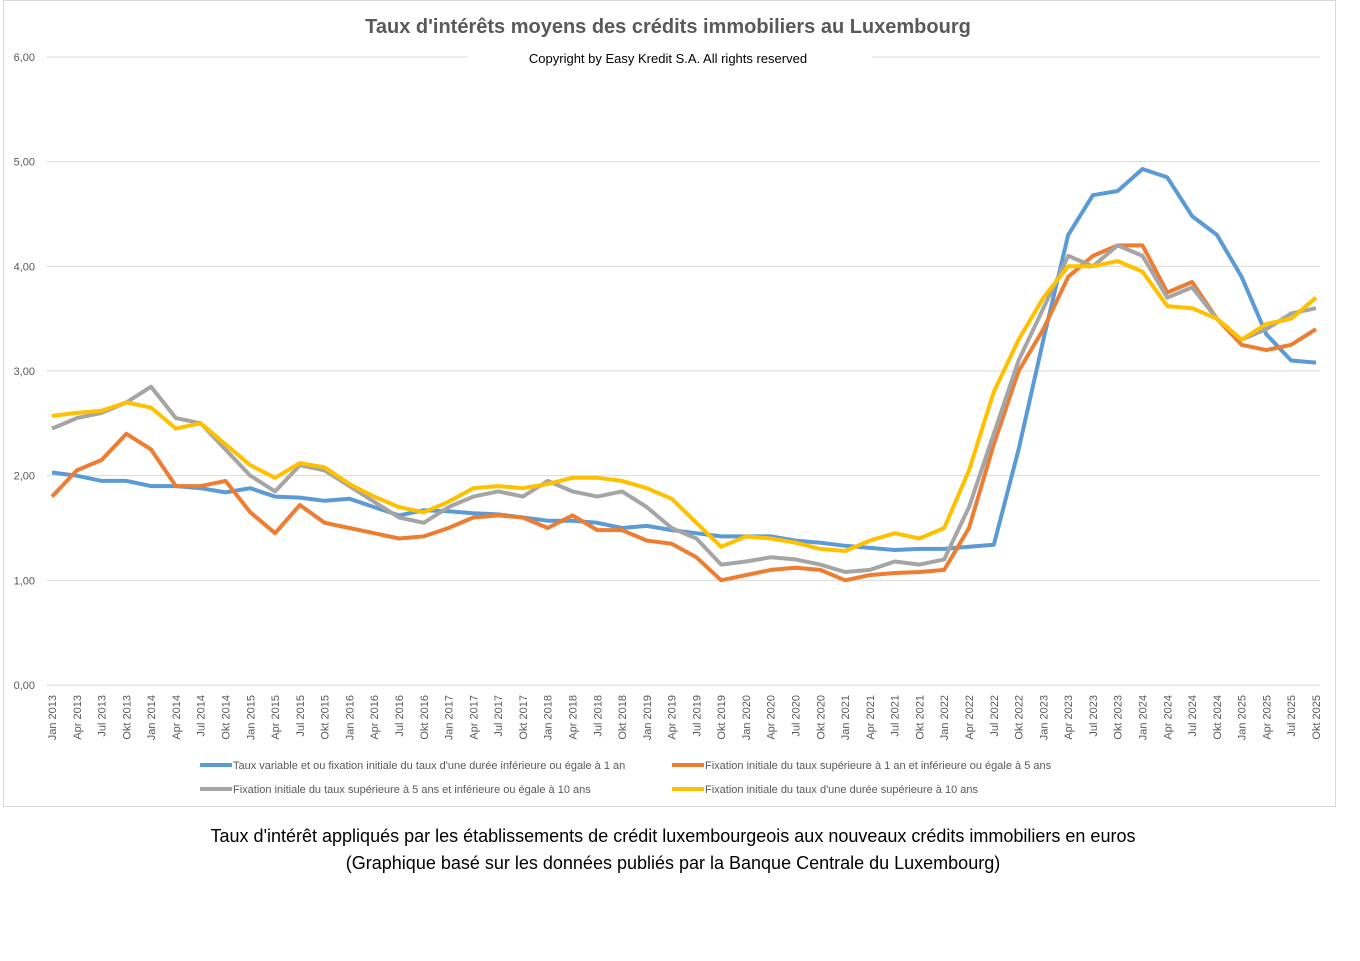  What do you see at coordinates (871, 717) in the screenshot?
I see `x-tick-label: Apr 2021` at bounding box center [871, 717].